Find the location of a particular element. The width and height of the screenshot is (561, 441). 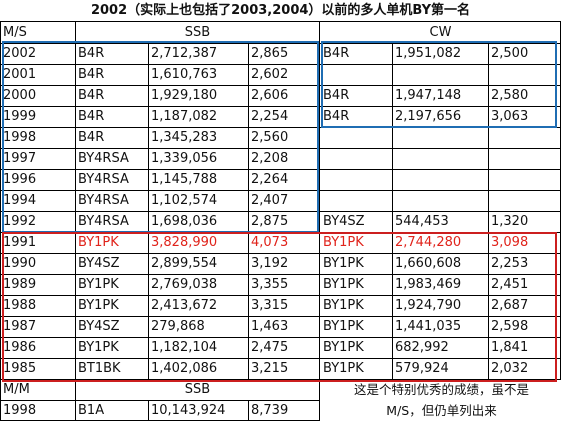

ssb-qso: 3,355 is located at coordinates (270, 284).